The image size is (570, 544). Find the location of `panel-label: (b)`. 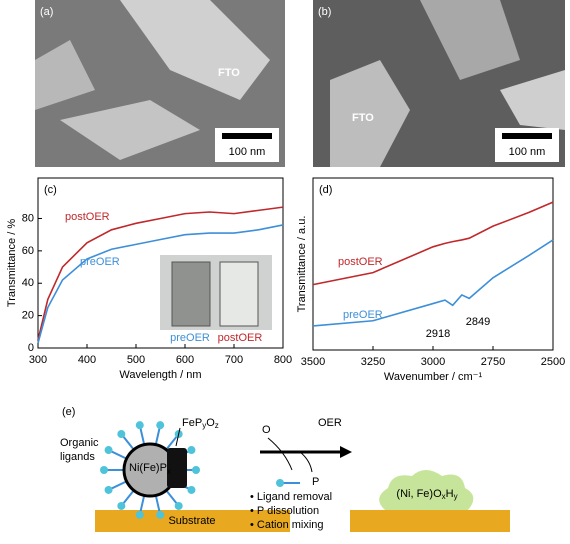

panel-label: (b) is located at coordinates (324, 12).